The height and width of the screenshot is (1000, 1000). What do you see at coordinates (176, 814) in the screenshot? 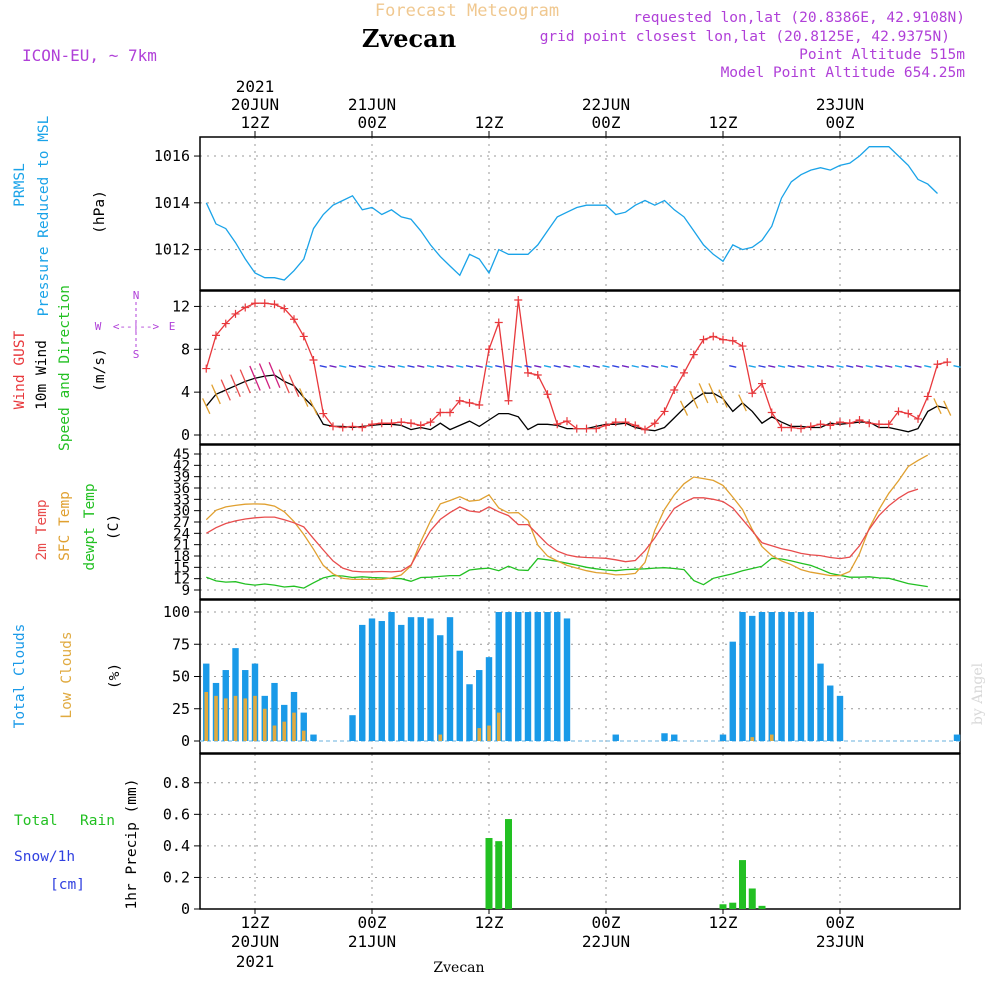
I see `ytick-label: 0.6` at bounding box center [176, 814].